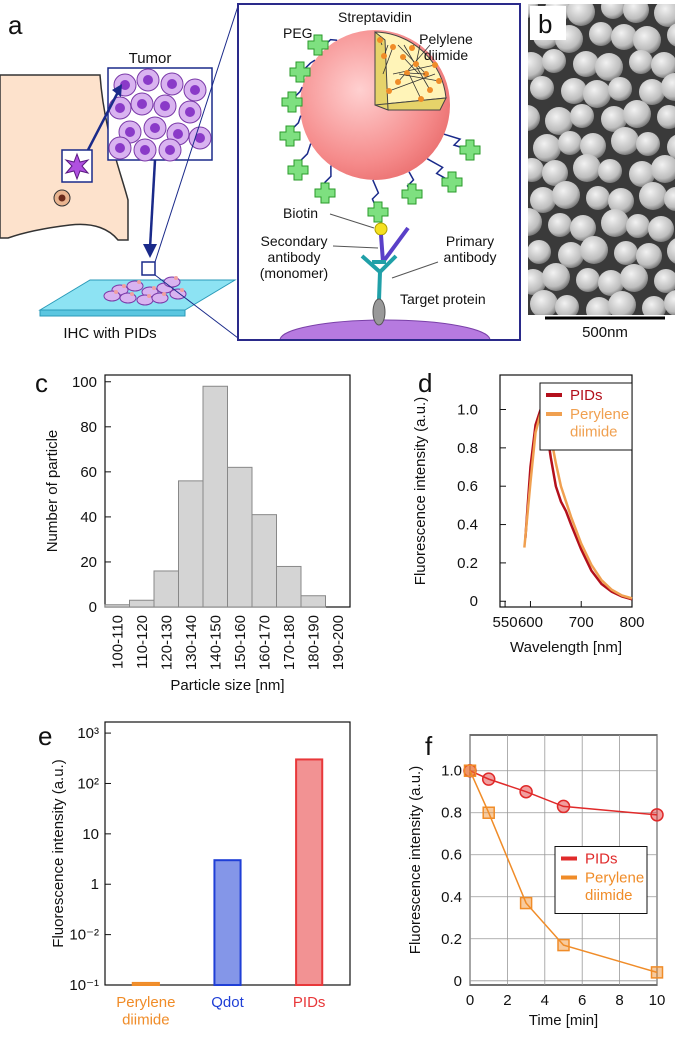 The width and height of the screenshot is (675, 1041). I want to click on slide-edge, so click(112, 313).